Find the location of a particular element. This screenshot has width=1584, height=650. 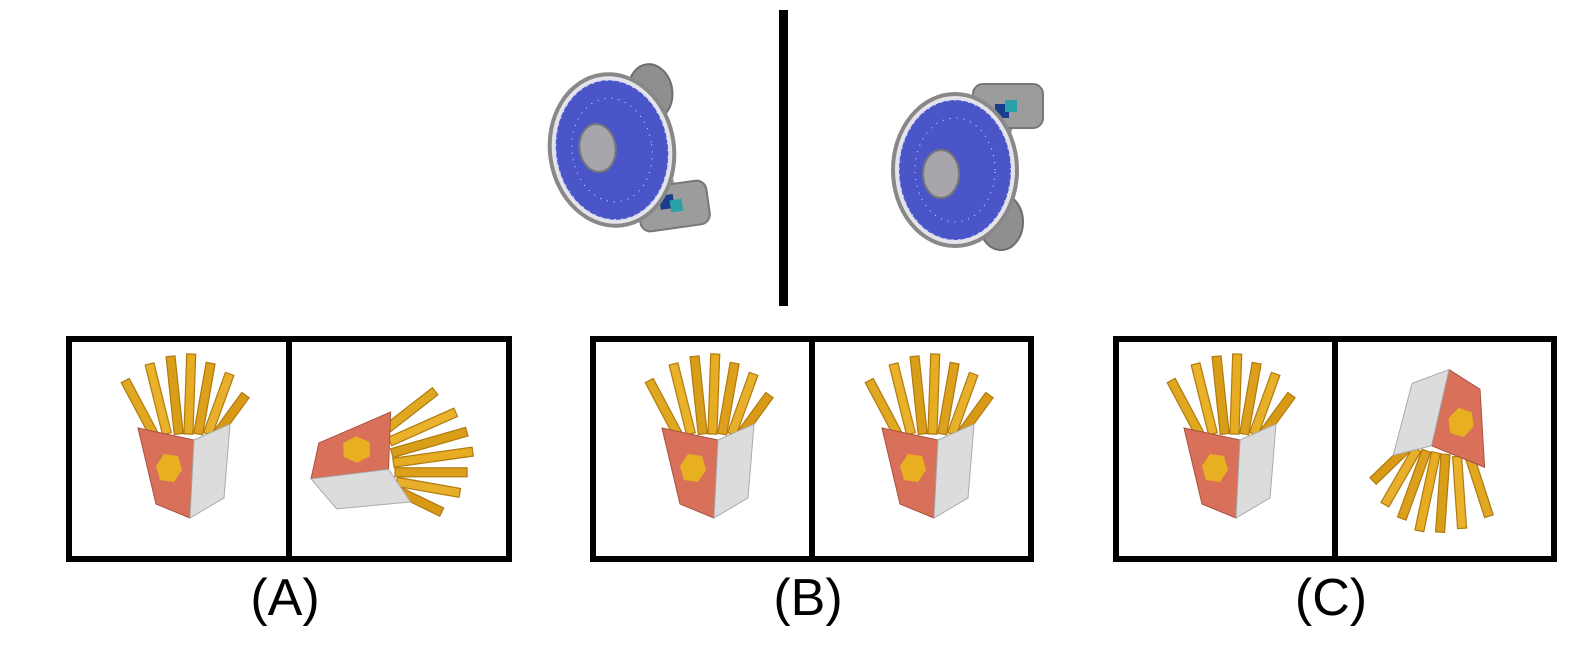

desk-fan-rotated-icon is located at coordinates (968, 167).